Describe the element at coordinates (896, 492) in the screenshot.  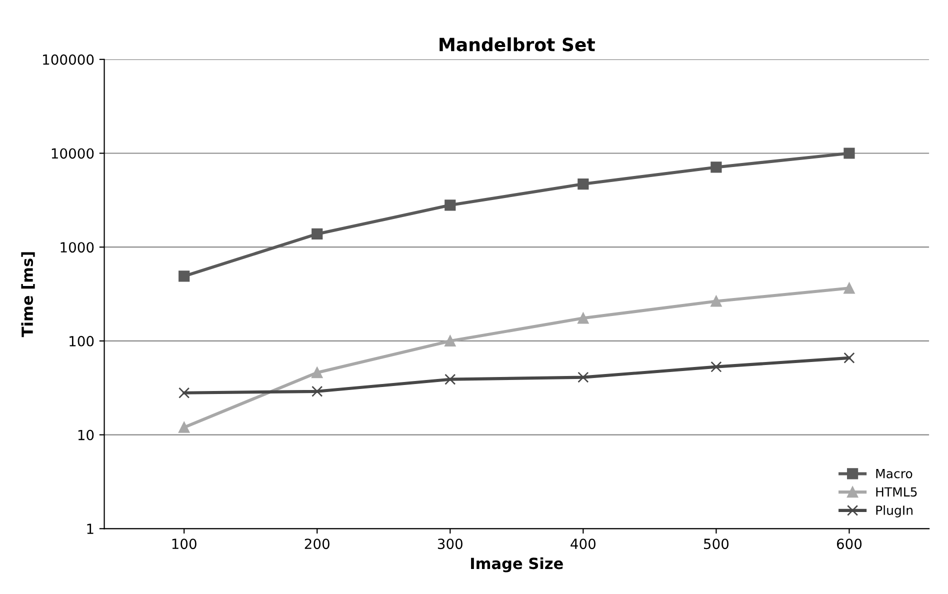
I see `legend-label: HTML5` at that location.